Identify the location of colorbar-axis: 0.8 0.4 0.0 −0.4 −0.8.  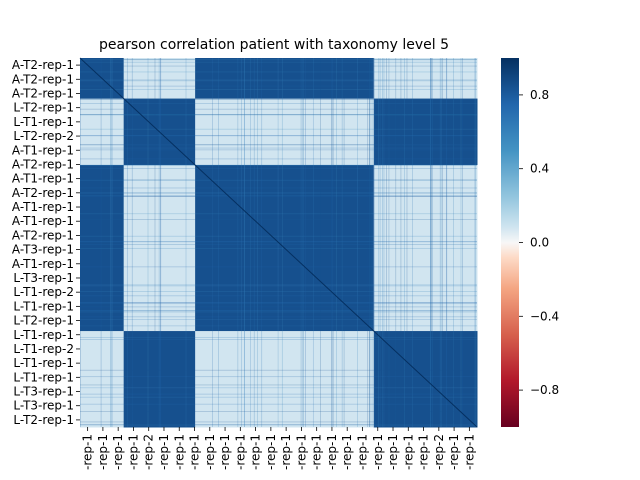
(539, 242).